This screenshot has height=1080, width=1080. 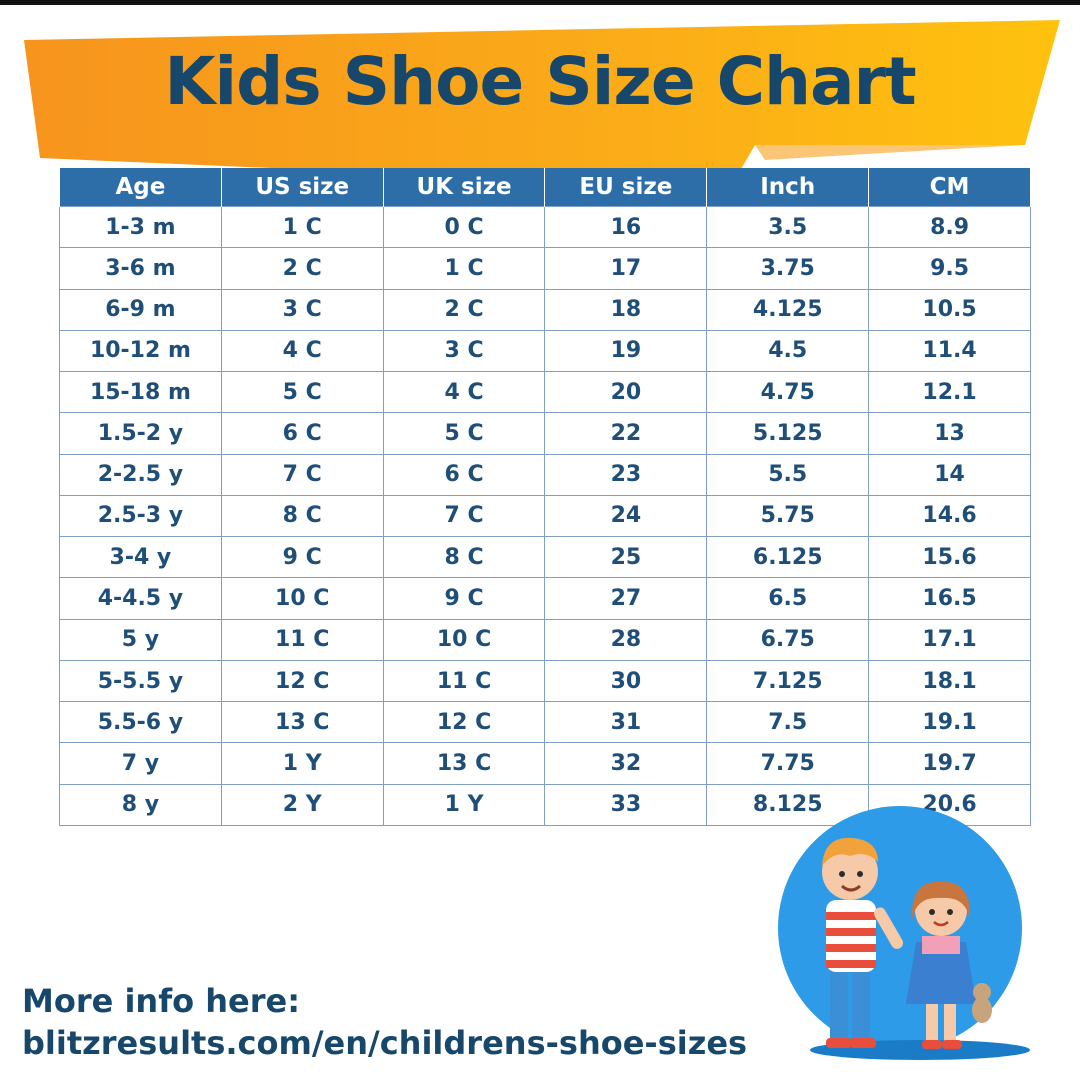 What do you see at coordinates (626, 227) in the screenshot?
I see `table-cell: 16` at bounding box center [626, 227].